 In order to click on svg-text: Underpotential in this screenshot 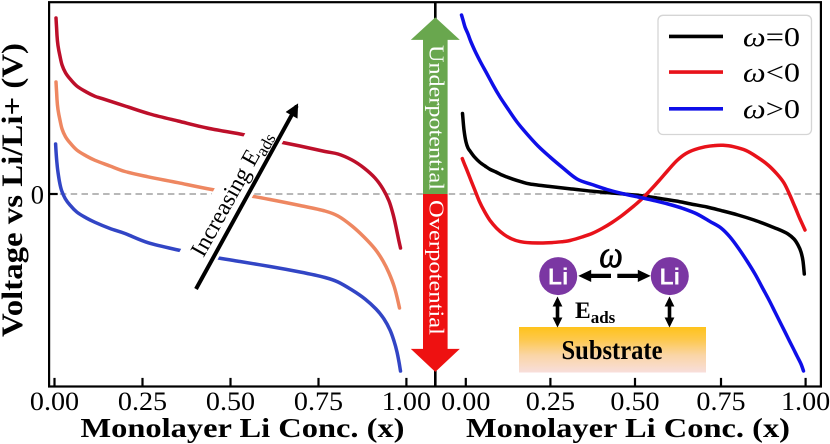, I will do `click(436, 117)`.